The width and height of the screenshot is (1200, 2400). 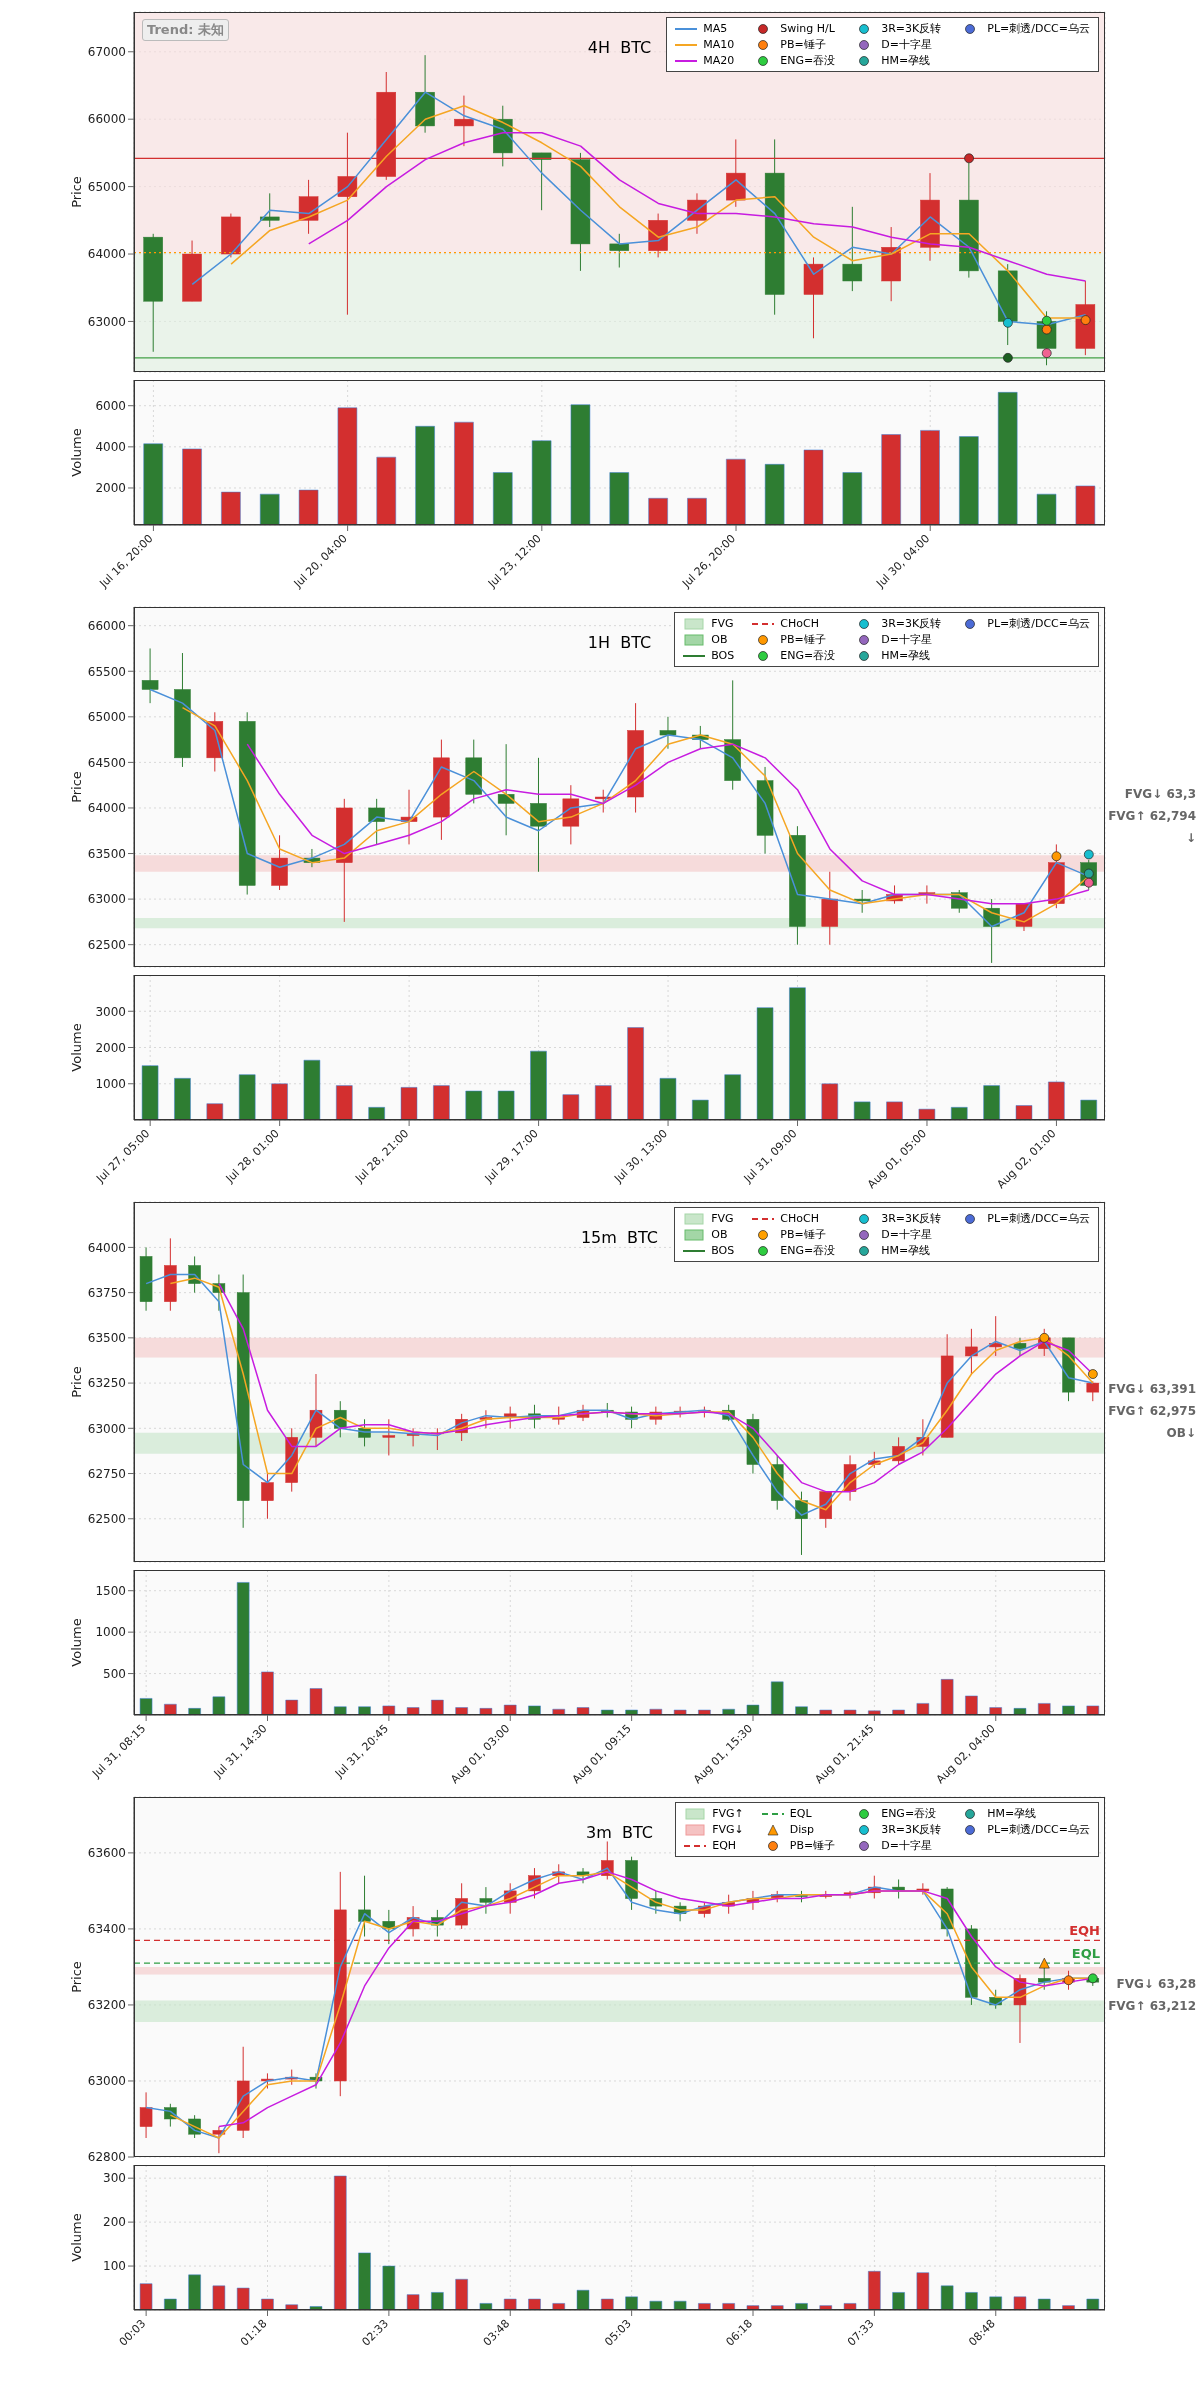 I want to click on y-tick-label: 63750, so click(x=106, y=1292).